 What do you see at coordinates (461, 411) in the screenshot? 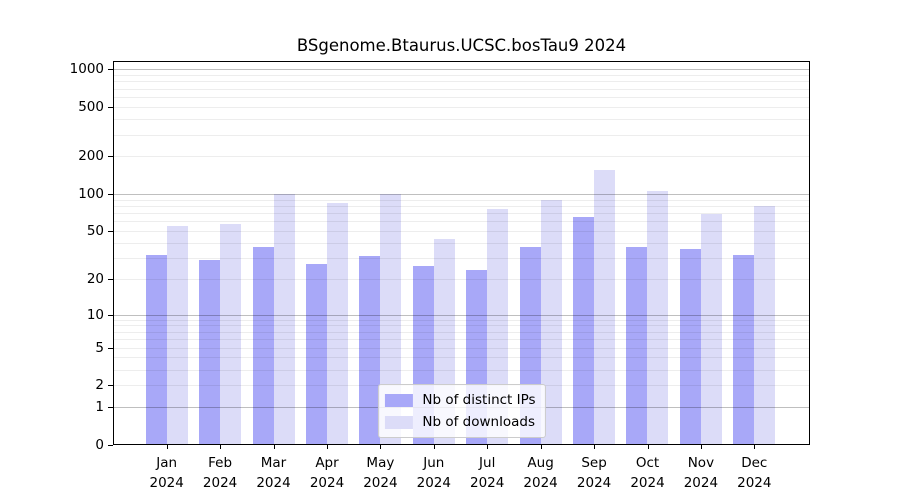
I see `legend: Nb of distinct IPs Nb of downloads` at bounding box center [461, 411].